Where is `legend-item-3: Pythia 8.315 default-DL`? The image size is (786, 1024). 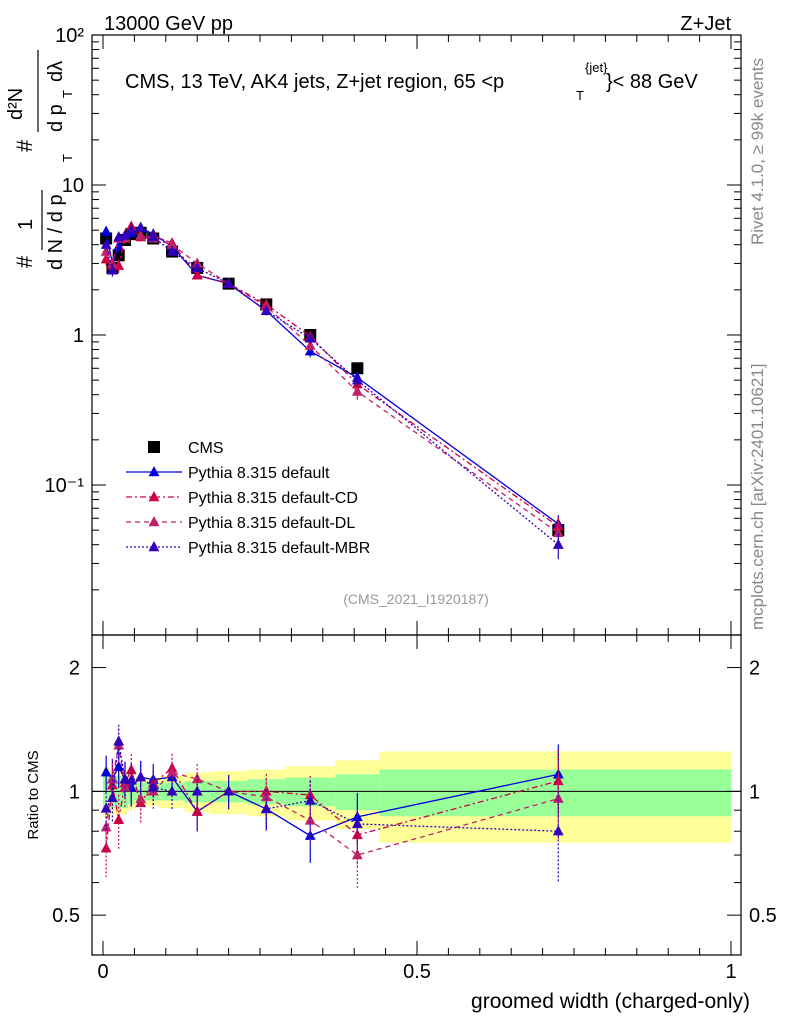
legend-item-3: Pythia 8.315 default-DL is located at coordinates (240, 523).